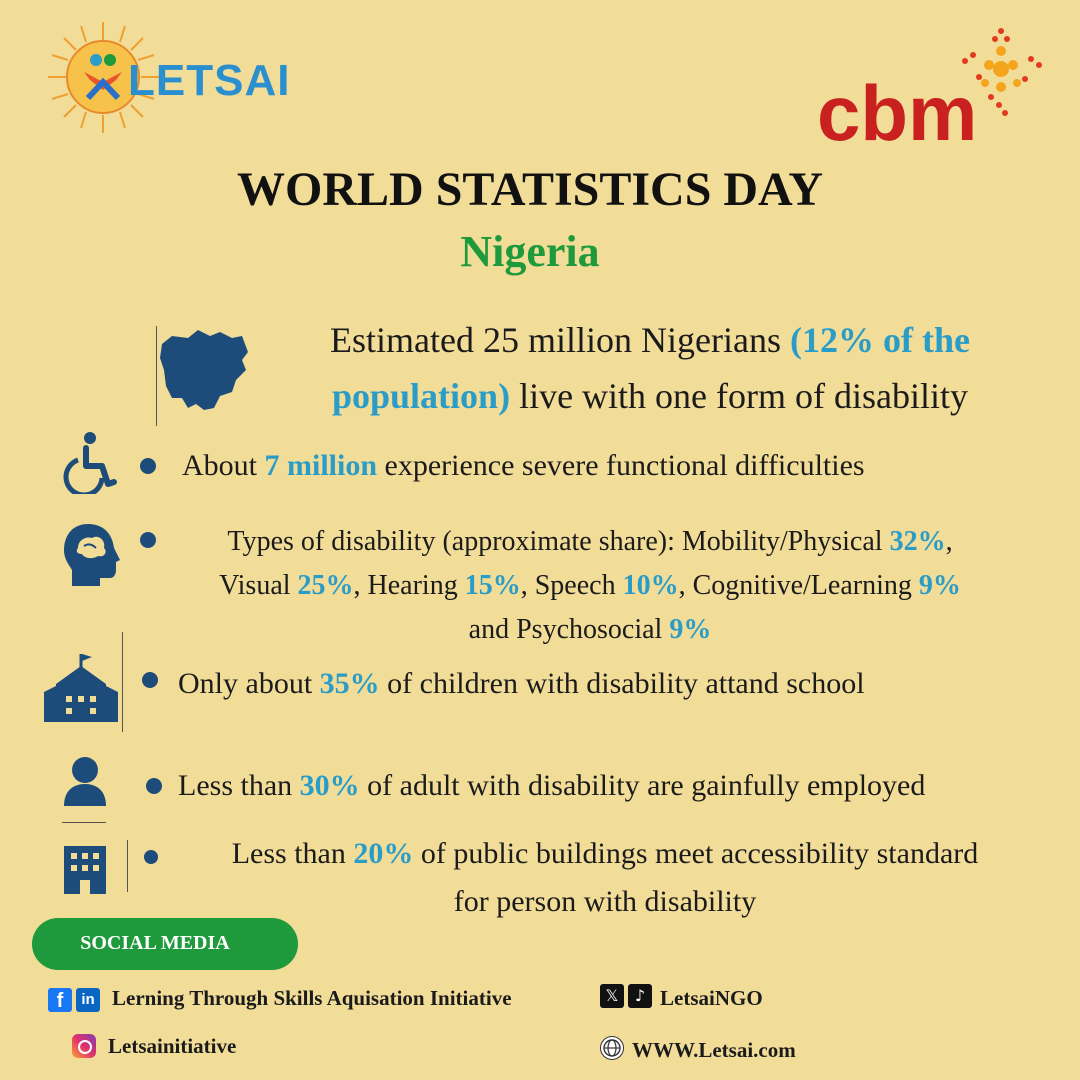 This screenshot has height=1080, width=1080. What do you see at coordinates (640, 996) in the screenshot?
I see `tiktok-icon: ♪` at bounding box center [640, 996].